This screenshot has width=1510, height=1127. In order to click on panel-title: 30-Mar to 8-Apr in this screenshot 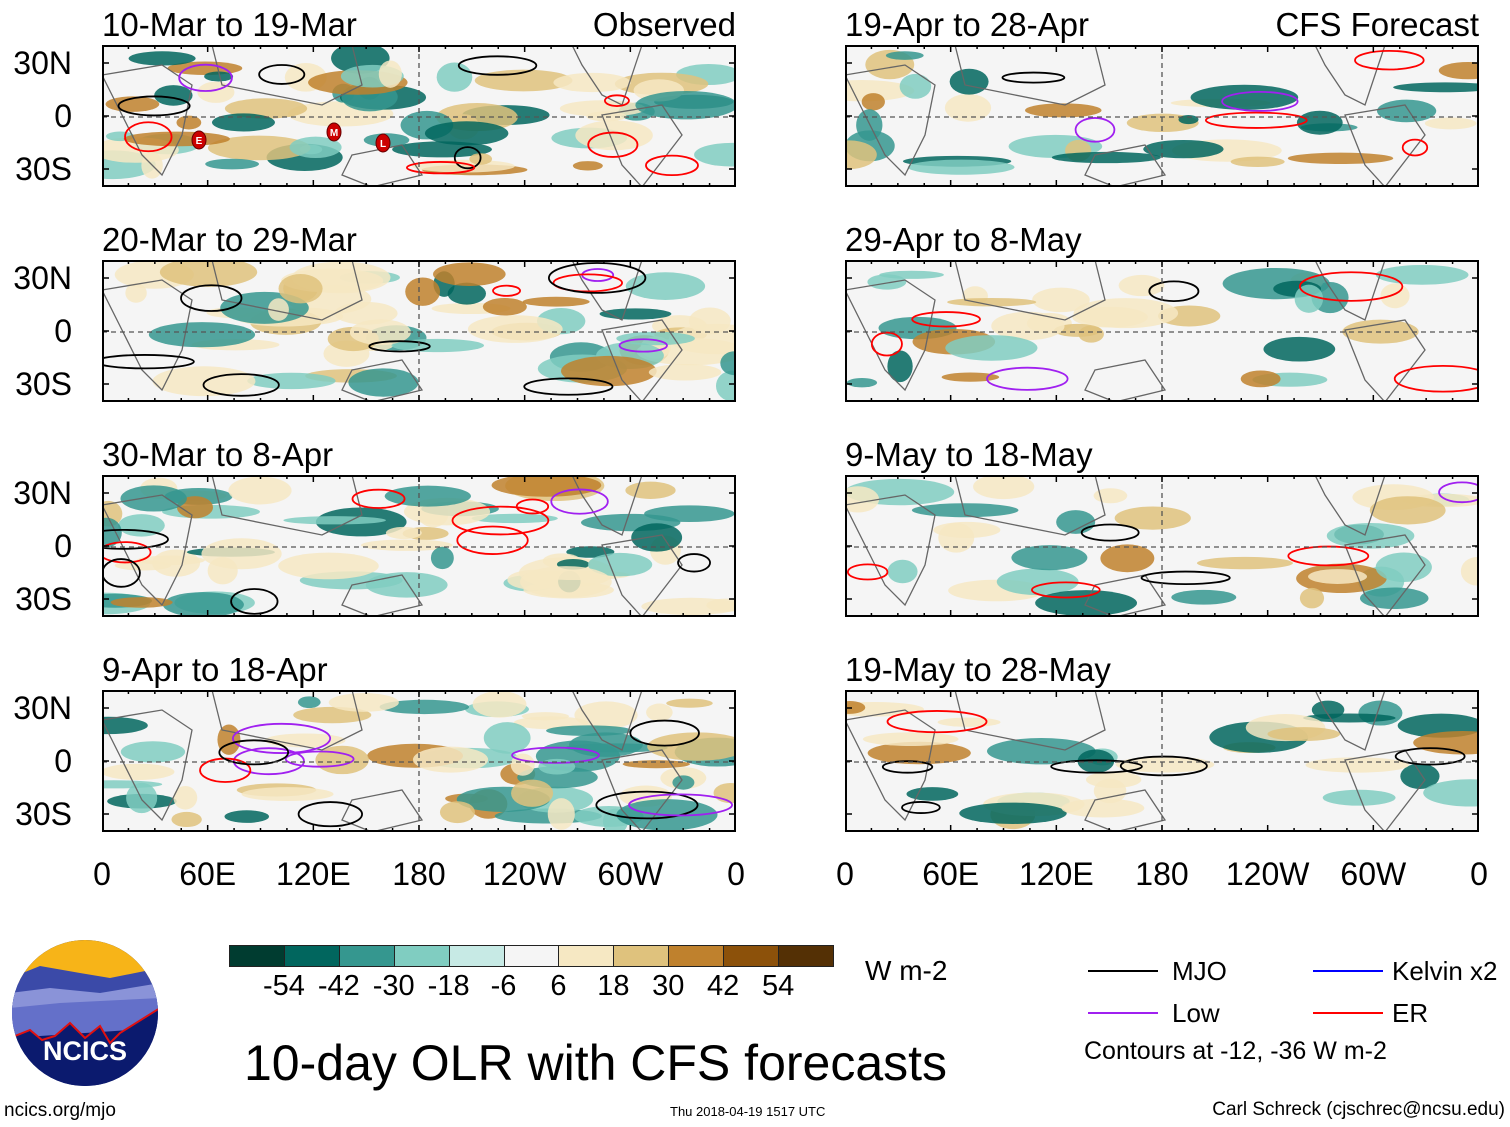, I will do `click(218, 454)`.